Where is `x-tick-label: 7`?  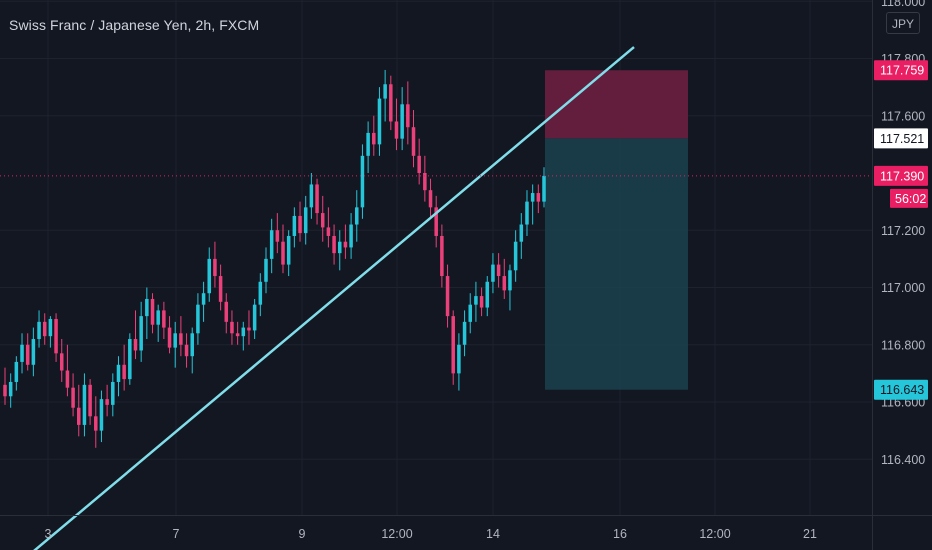
x-tick-label: 7 is located at coordinates (176, 534).